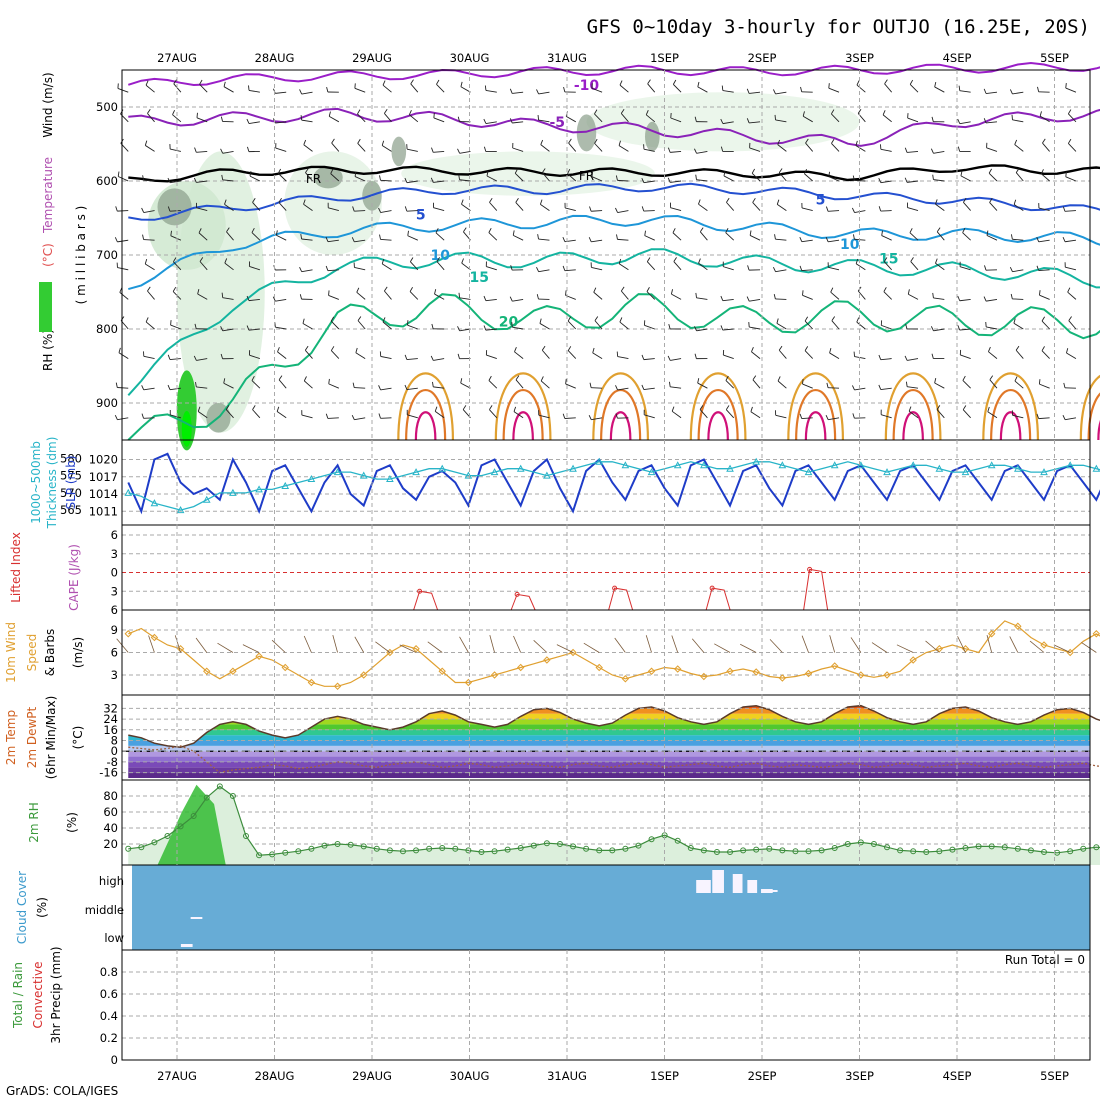  Describe the element at coordinates (114, 1060) in the screenshot. I see `precip-tick-label: 0` at that location.